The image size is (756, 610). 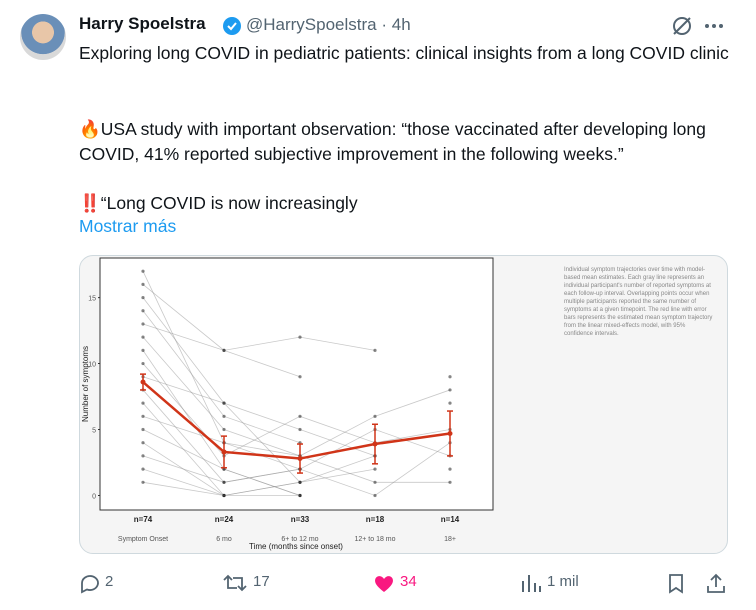 I want to click on count-label: n=14, so click(x=450, y=519).